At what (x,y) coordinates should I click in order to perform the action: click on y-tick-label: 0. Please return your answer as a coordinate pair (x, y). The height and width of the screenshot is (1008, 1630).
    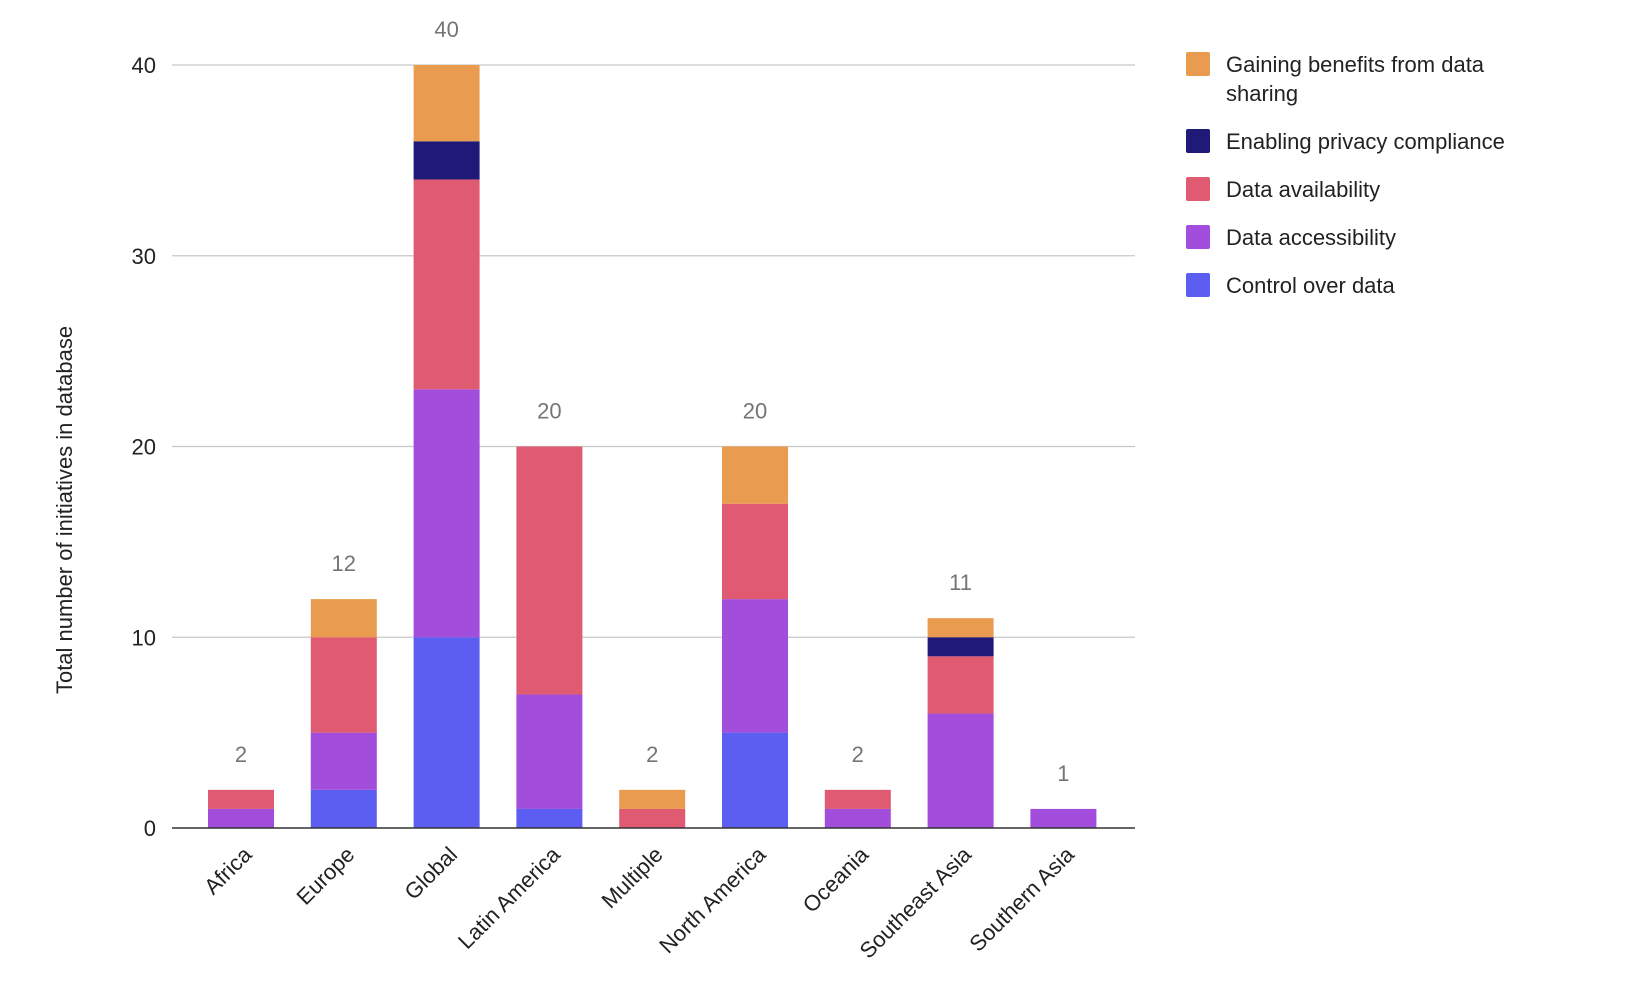
    Looking at the image, I should click on (150, 828).